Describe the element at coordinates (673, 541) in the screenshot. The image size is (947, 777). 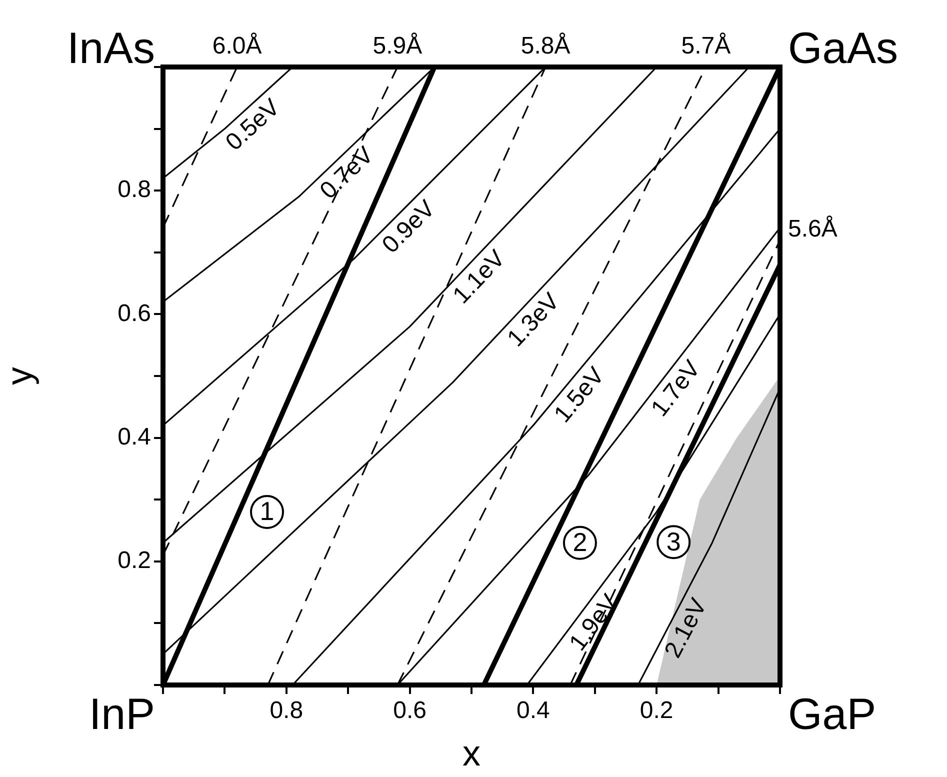
I see `series-label: 3` at that location.